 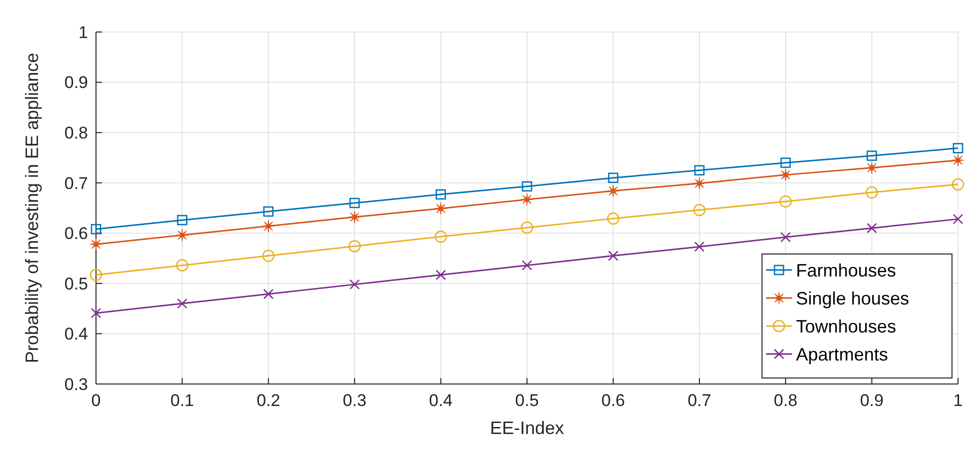 I want to click on x-tick-label: 0, so click(x=96, y=400).